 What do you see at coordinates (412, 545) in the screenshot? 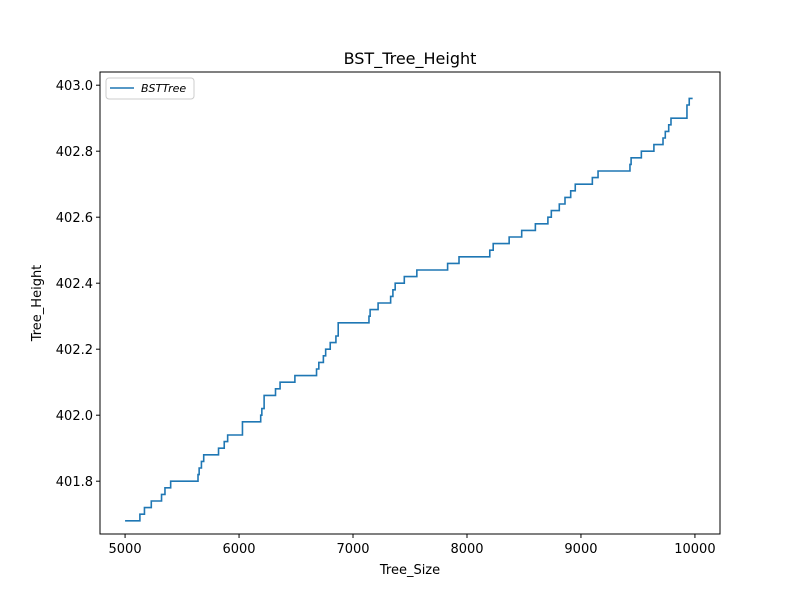
I see `x-axis: 5000 6000 7000 8000 9000 10000` at bounding box center [412, 545].